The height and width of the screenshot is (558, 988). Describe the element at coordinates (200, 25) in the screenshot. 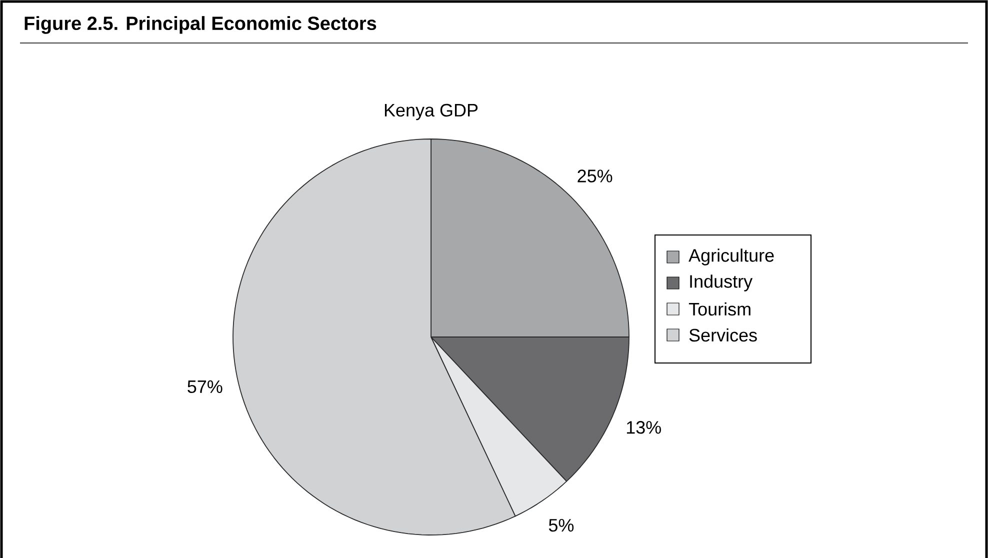

I see `chart-title: Figure 2.5. Principal Economic Sectors` at that location.